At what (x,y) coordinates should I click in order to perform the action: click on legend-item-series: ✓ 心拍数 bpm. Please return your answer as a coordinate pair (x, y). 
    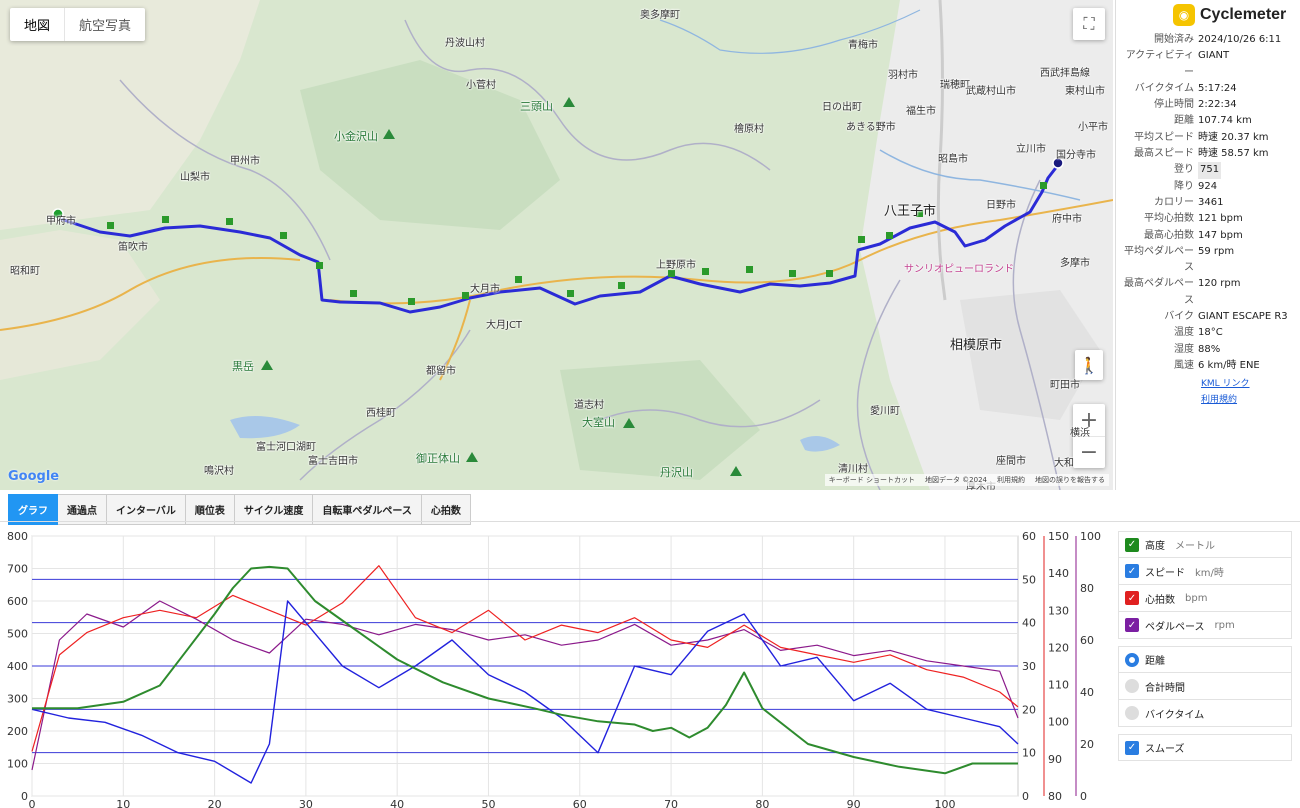
    Looking at the image, I should click on (1205, 598).